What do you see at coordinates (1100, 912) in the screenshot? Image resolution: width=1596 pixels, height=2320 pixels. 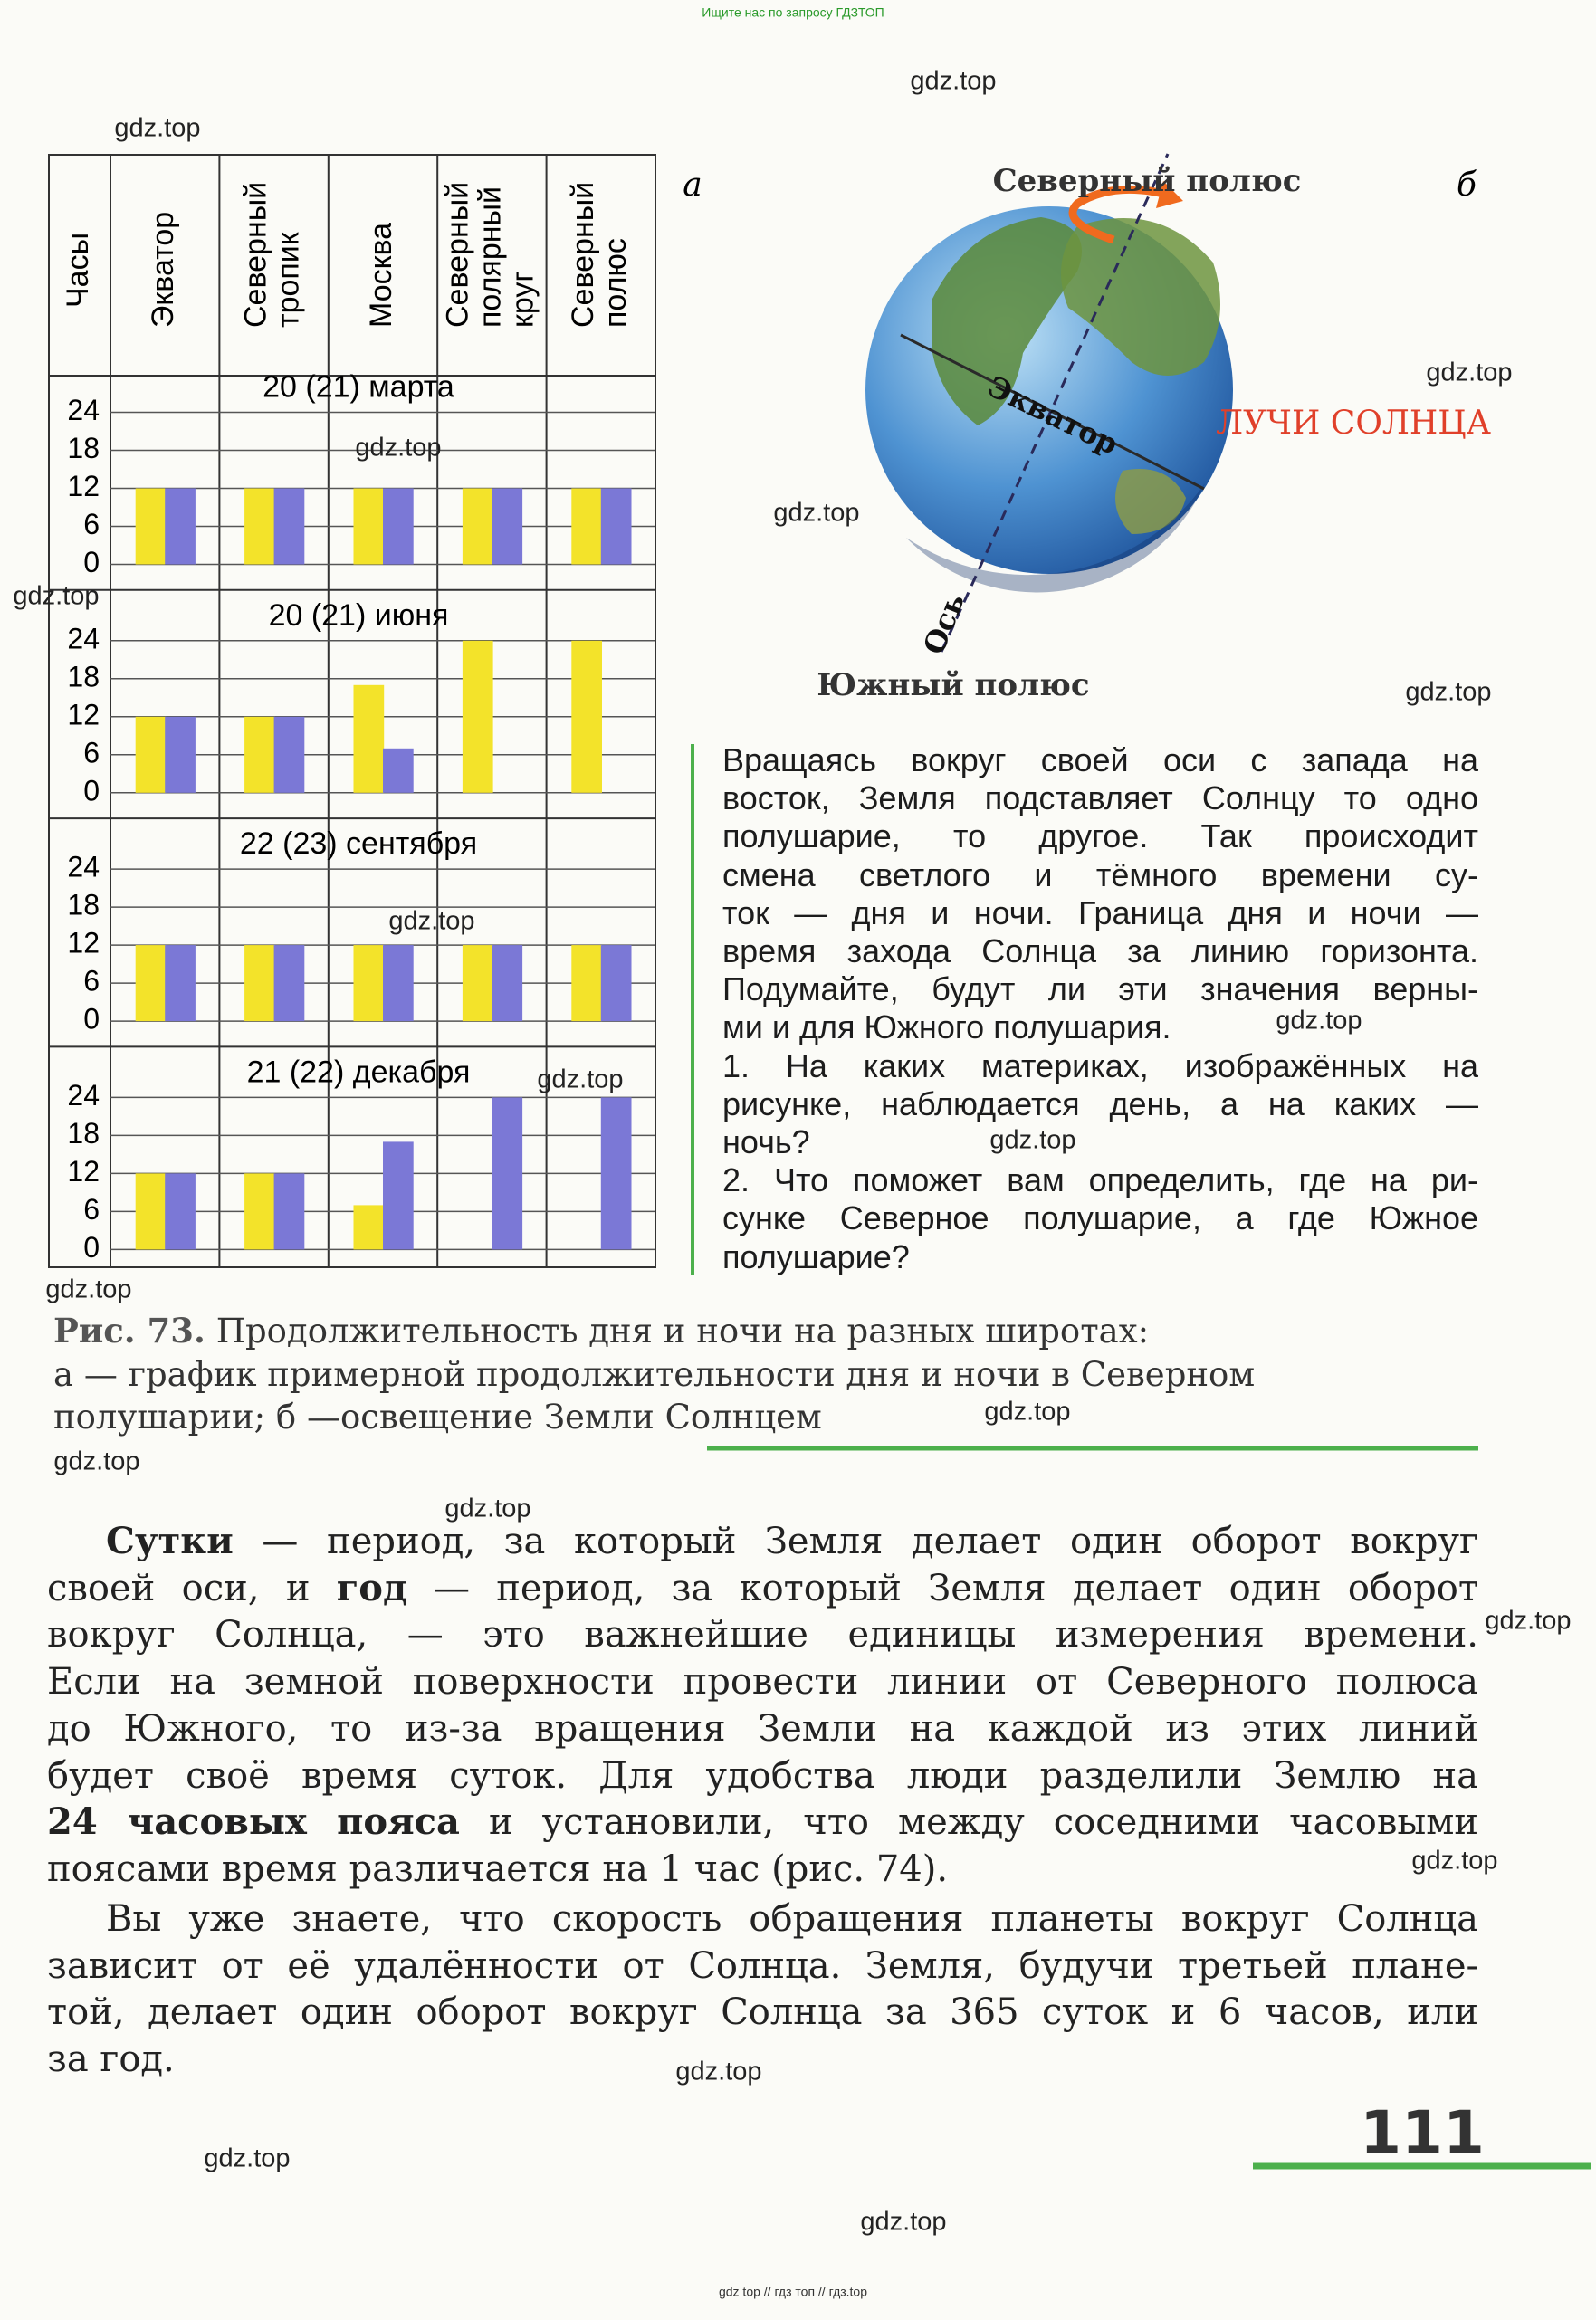 I see `side-text-line: ток — дня и ночи. Граница дня и ночи —` at bounding box center [1100, 912].